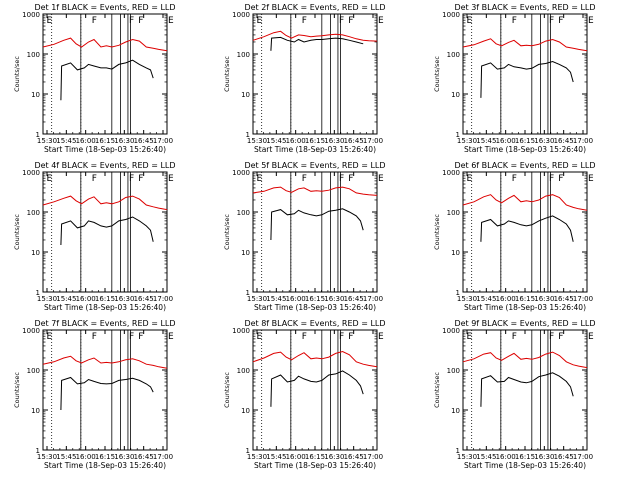  I want to click on chart-title: Det 4f BLACK = Events, RED = LLD, so click(104, 165).